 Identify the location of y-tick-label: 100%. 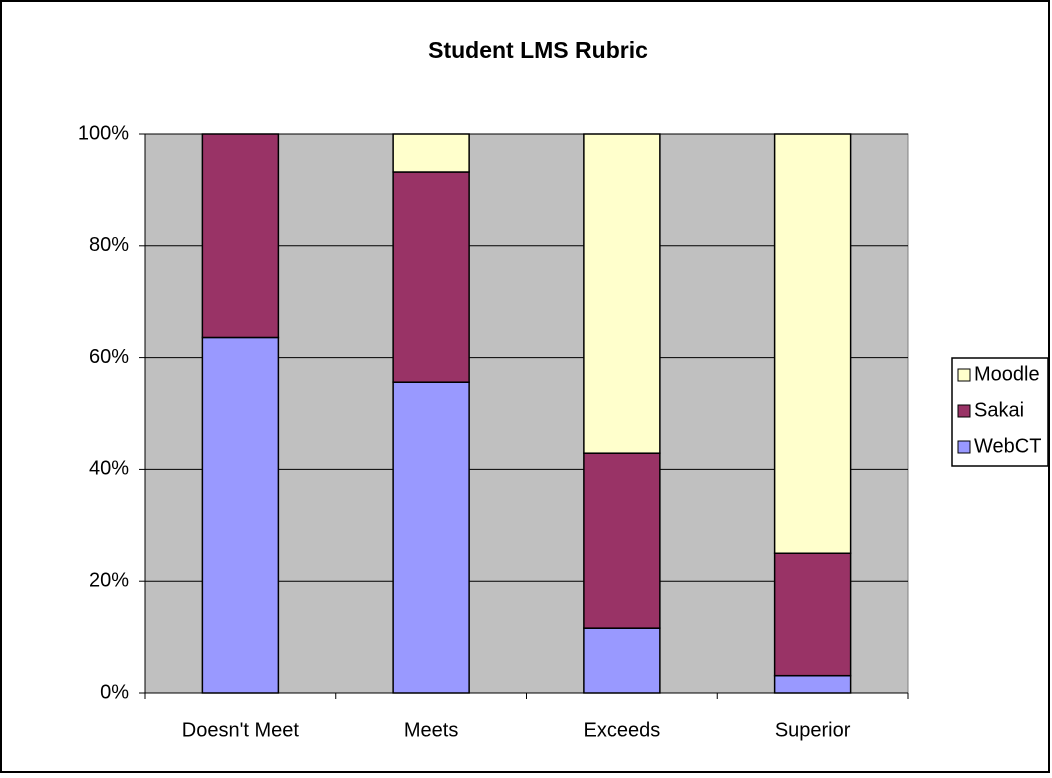
(103, 133).